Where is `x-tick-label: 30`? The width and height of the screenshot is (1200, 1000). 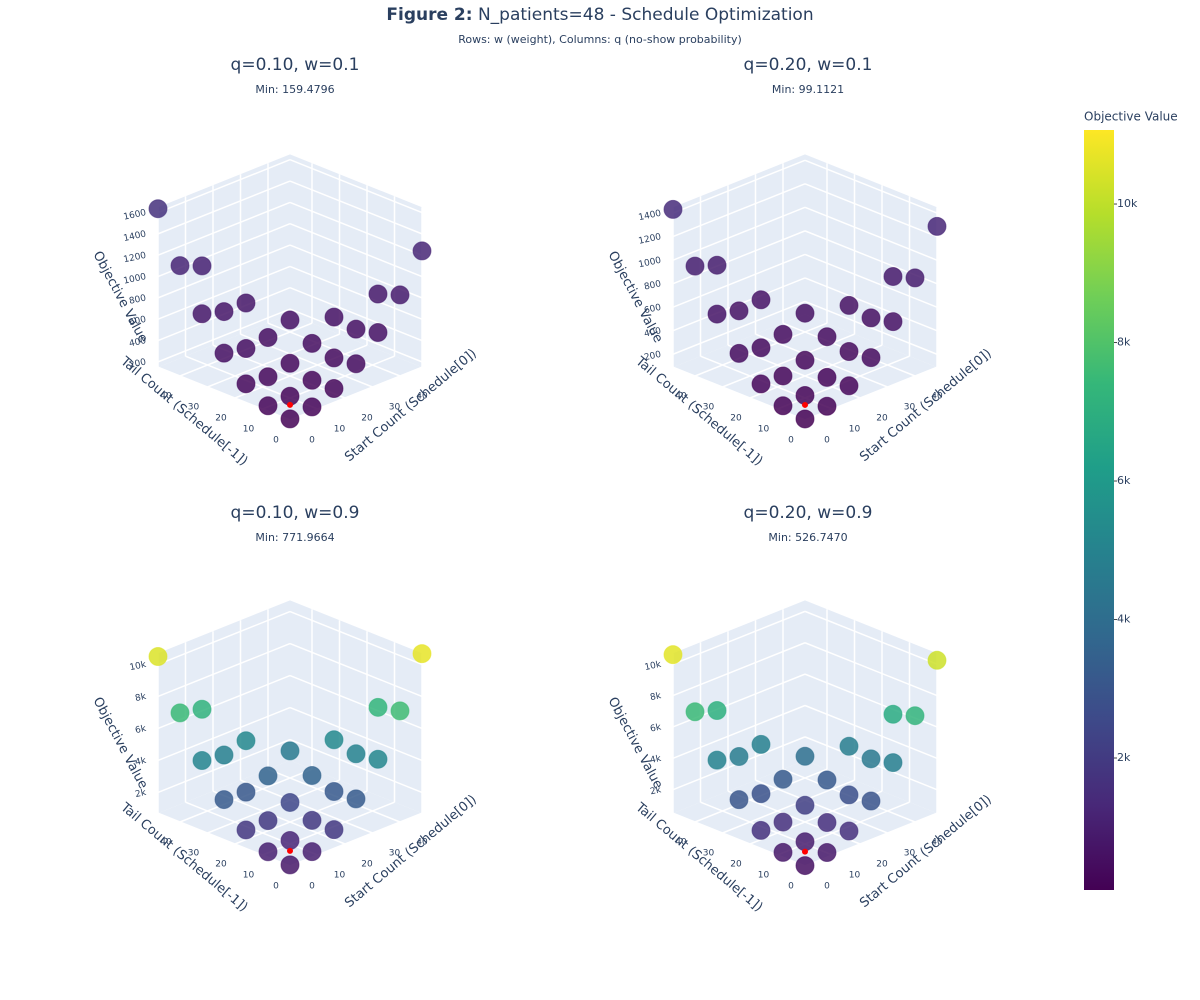 x-tick-label: 30 is located at coordinates (395, 854).